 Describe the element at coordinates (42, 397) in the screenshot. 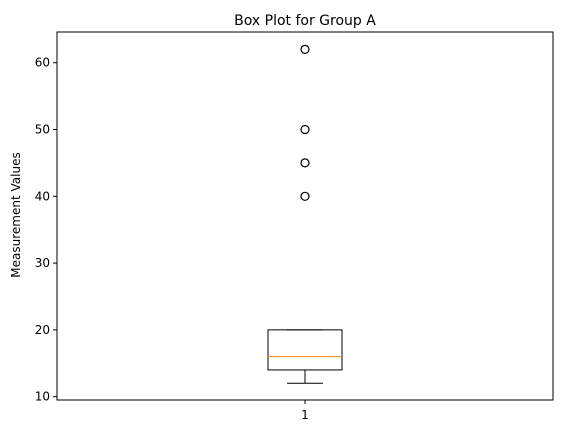

I see `y-tick-label: 10` at that location.